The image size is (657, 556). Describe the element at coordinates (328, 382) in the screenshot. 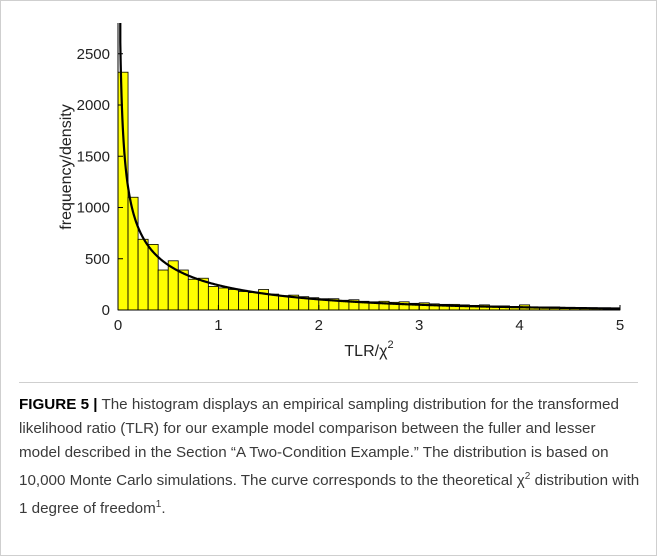

I see `caption-separator` at that location.